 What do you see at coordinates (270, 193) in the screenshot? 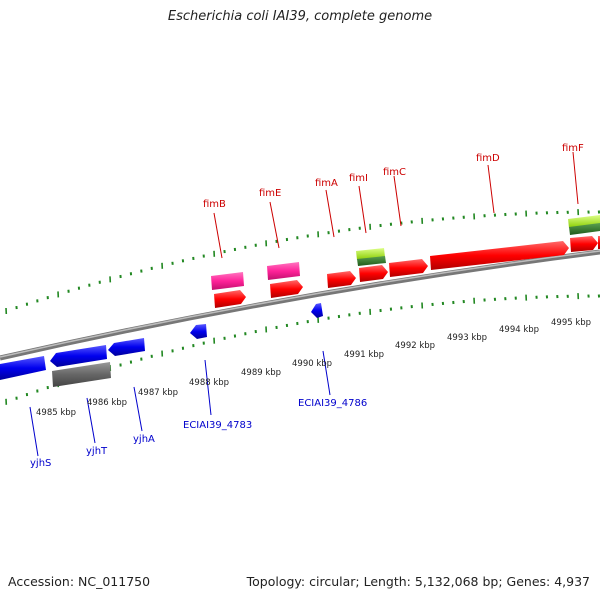
I see `gene-label-fimE: fimE` at bounding box center [270, 193].